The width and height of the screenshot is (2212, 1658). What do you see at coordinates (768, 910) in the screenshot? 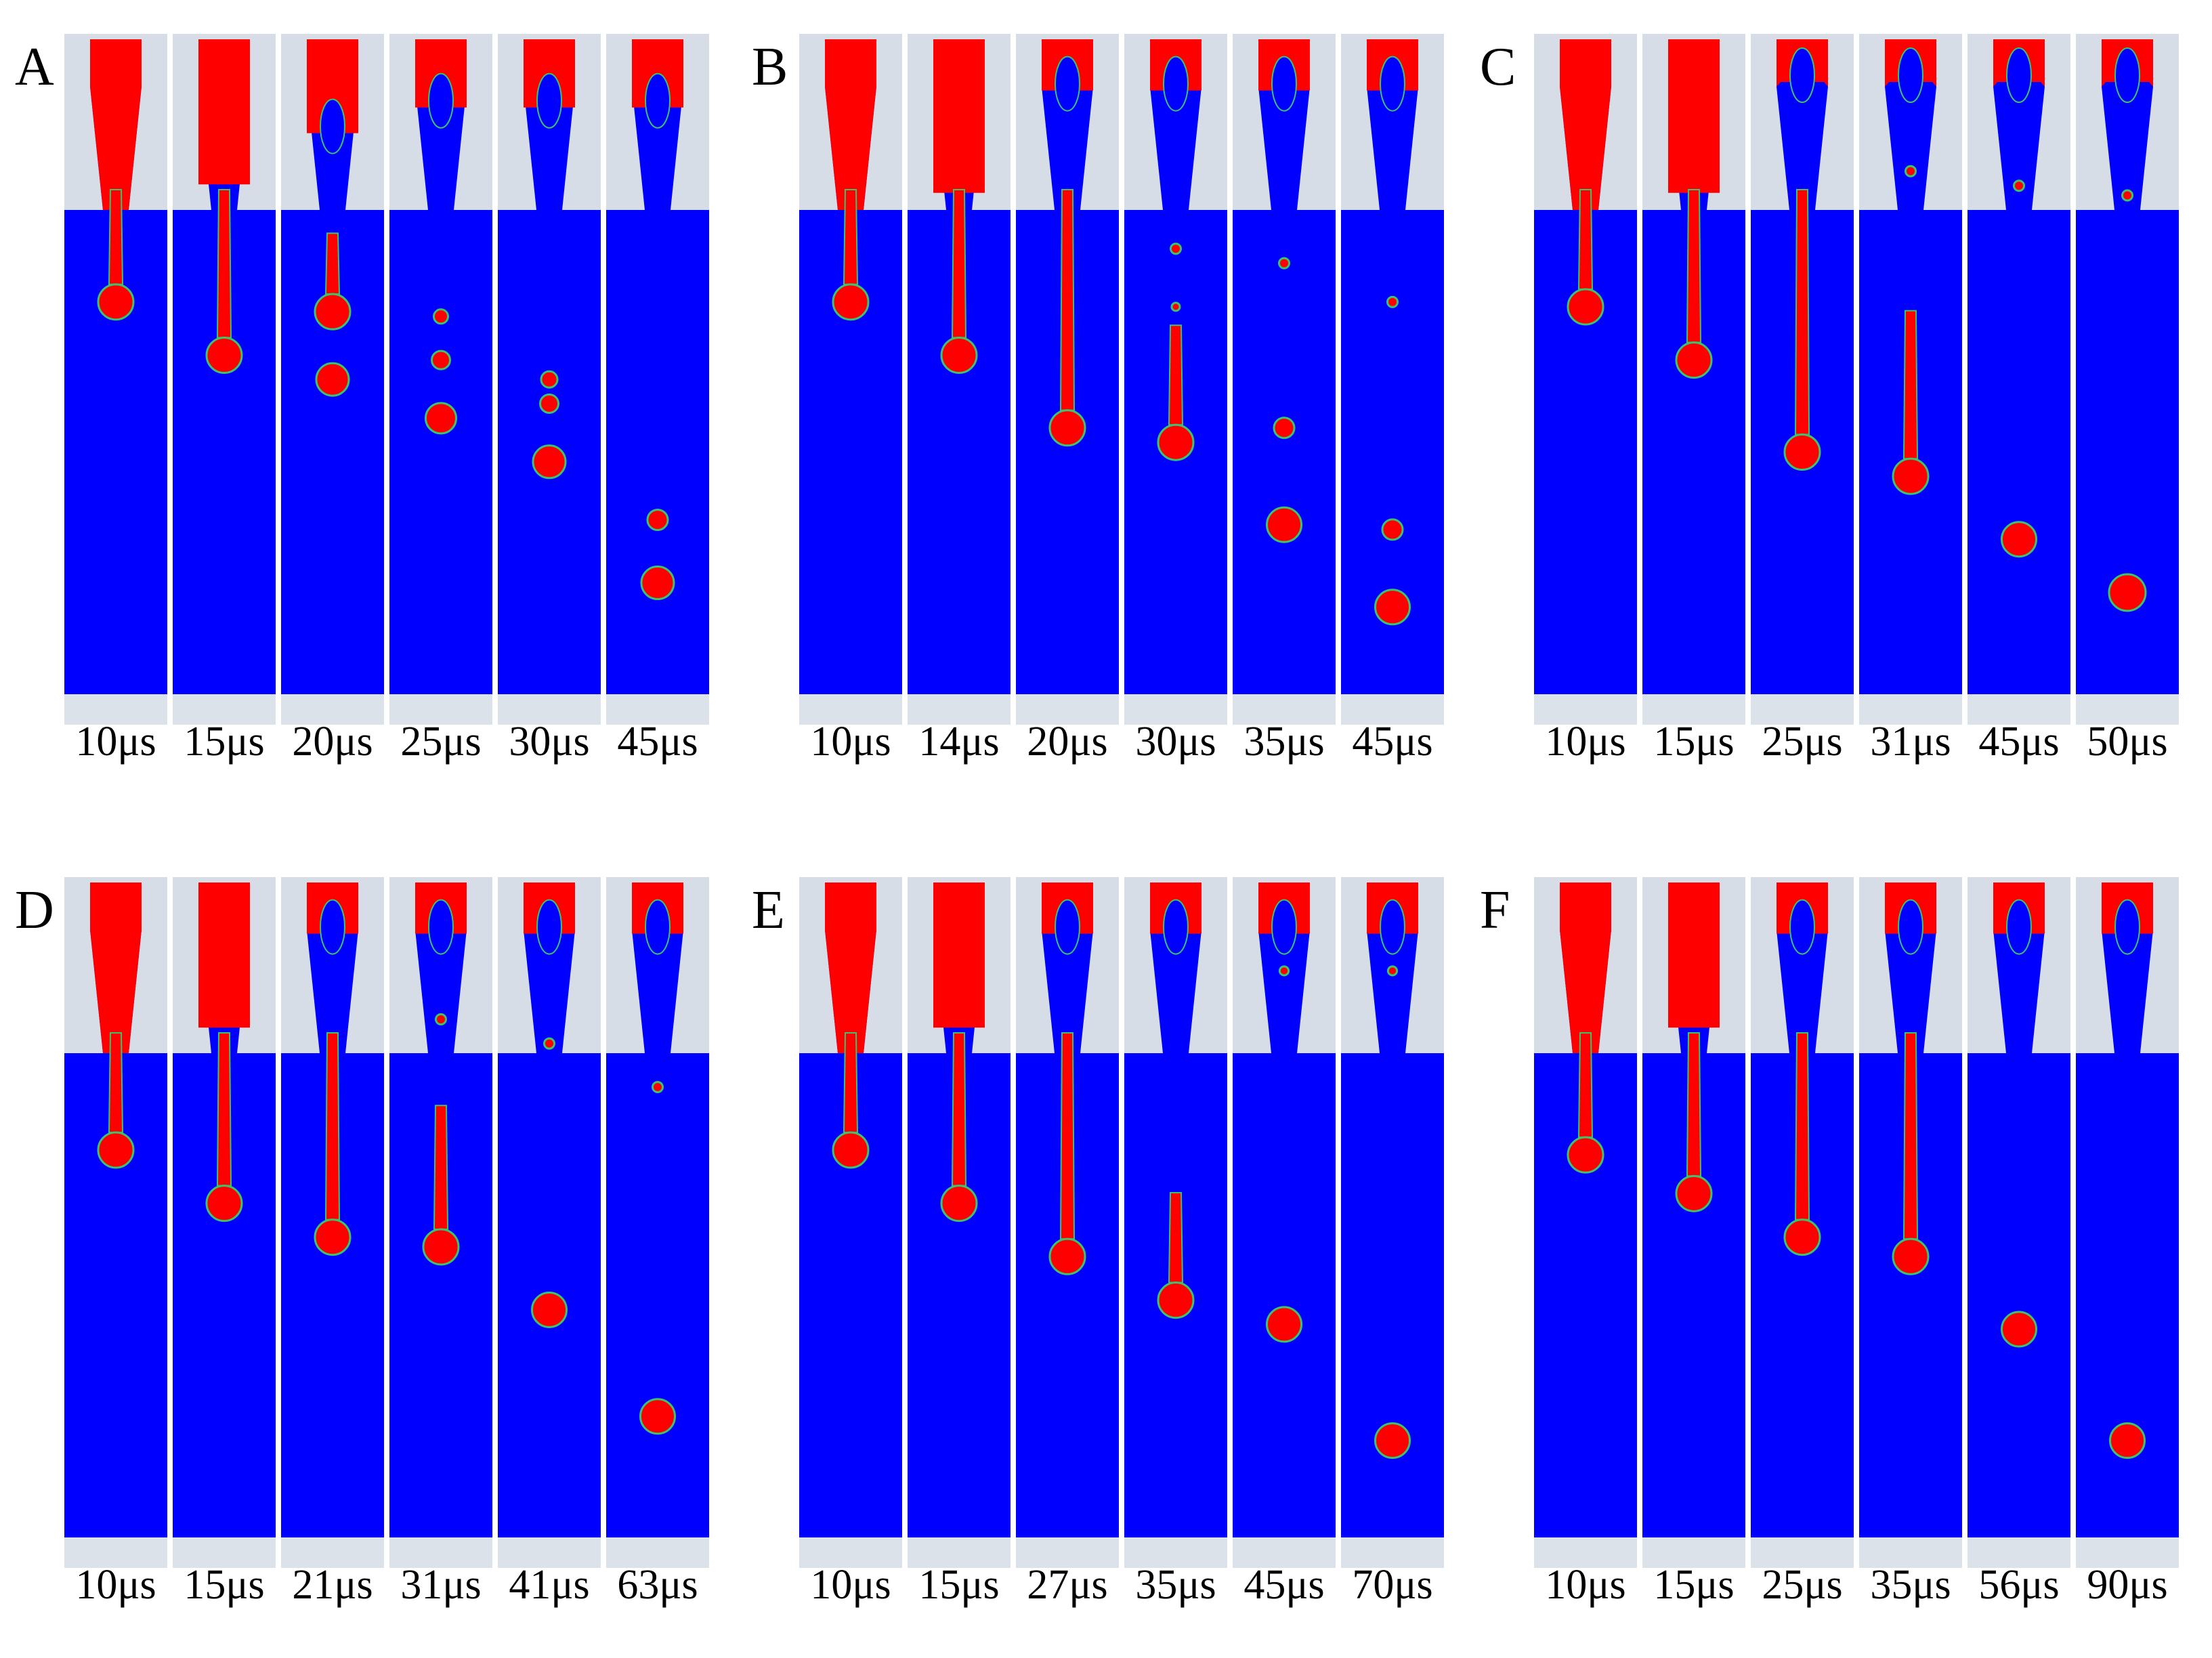
I see `panel-letter: E` at bounding box center [768, 910].